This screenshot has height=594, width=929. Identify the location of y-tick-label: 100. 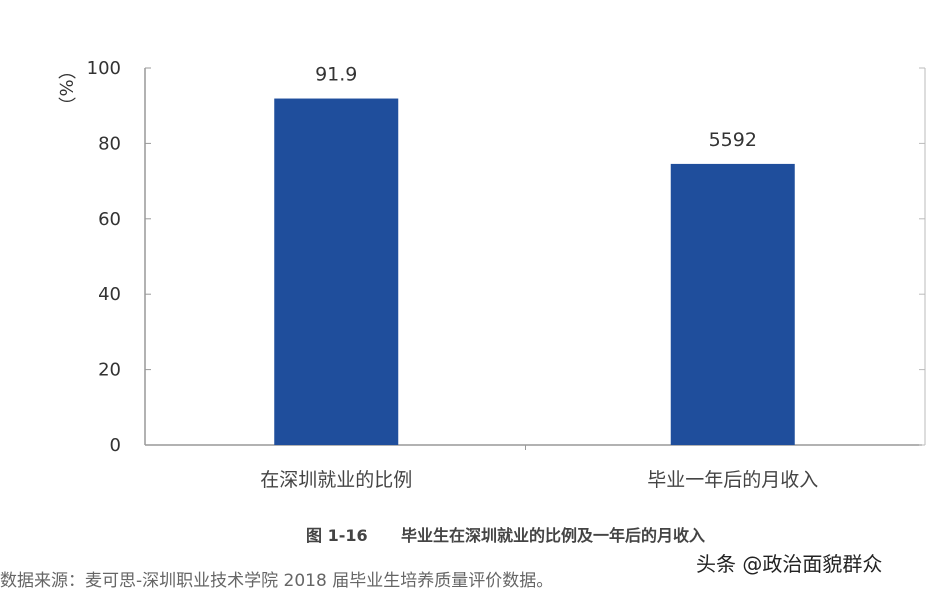
(104, 68).